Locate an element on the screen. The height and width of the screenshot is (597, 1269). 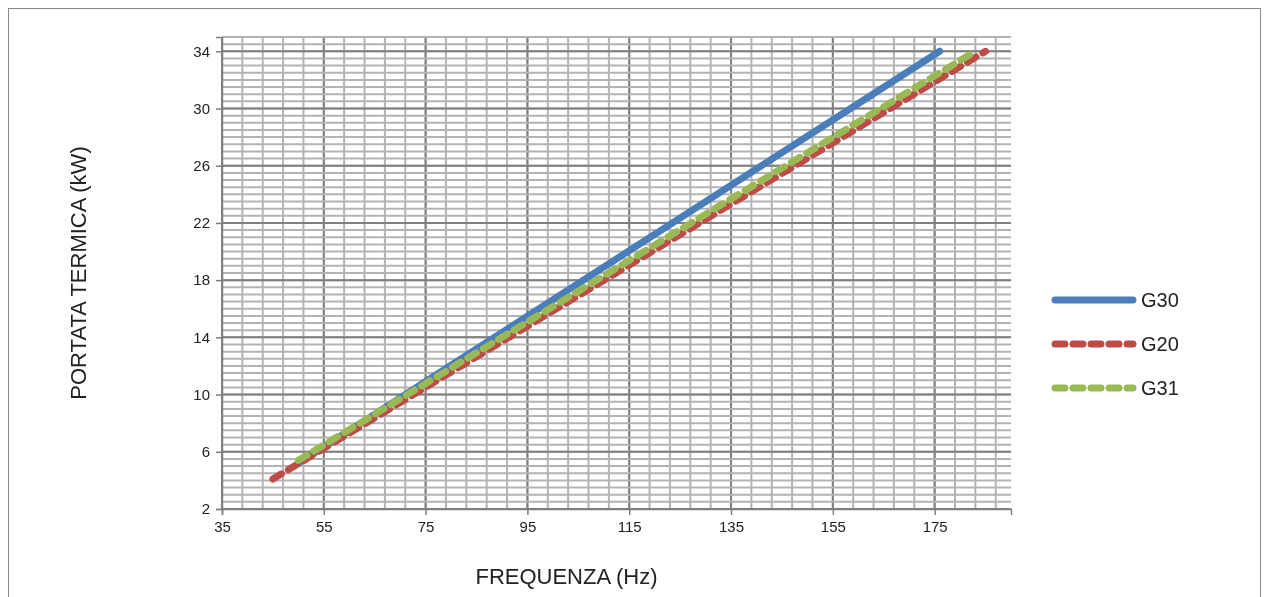
y-tick-label: 30 is located at coordinates (201, 108).